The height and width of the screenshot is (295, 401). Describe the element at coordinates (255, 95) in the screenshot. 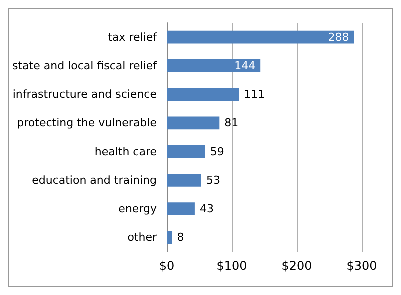

I see `data-label: 111` at that location.